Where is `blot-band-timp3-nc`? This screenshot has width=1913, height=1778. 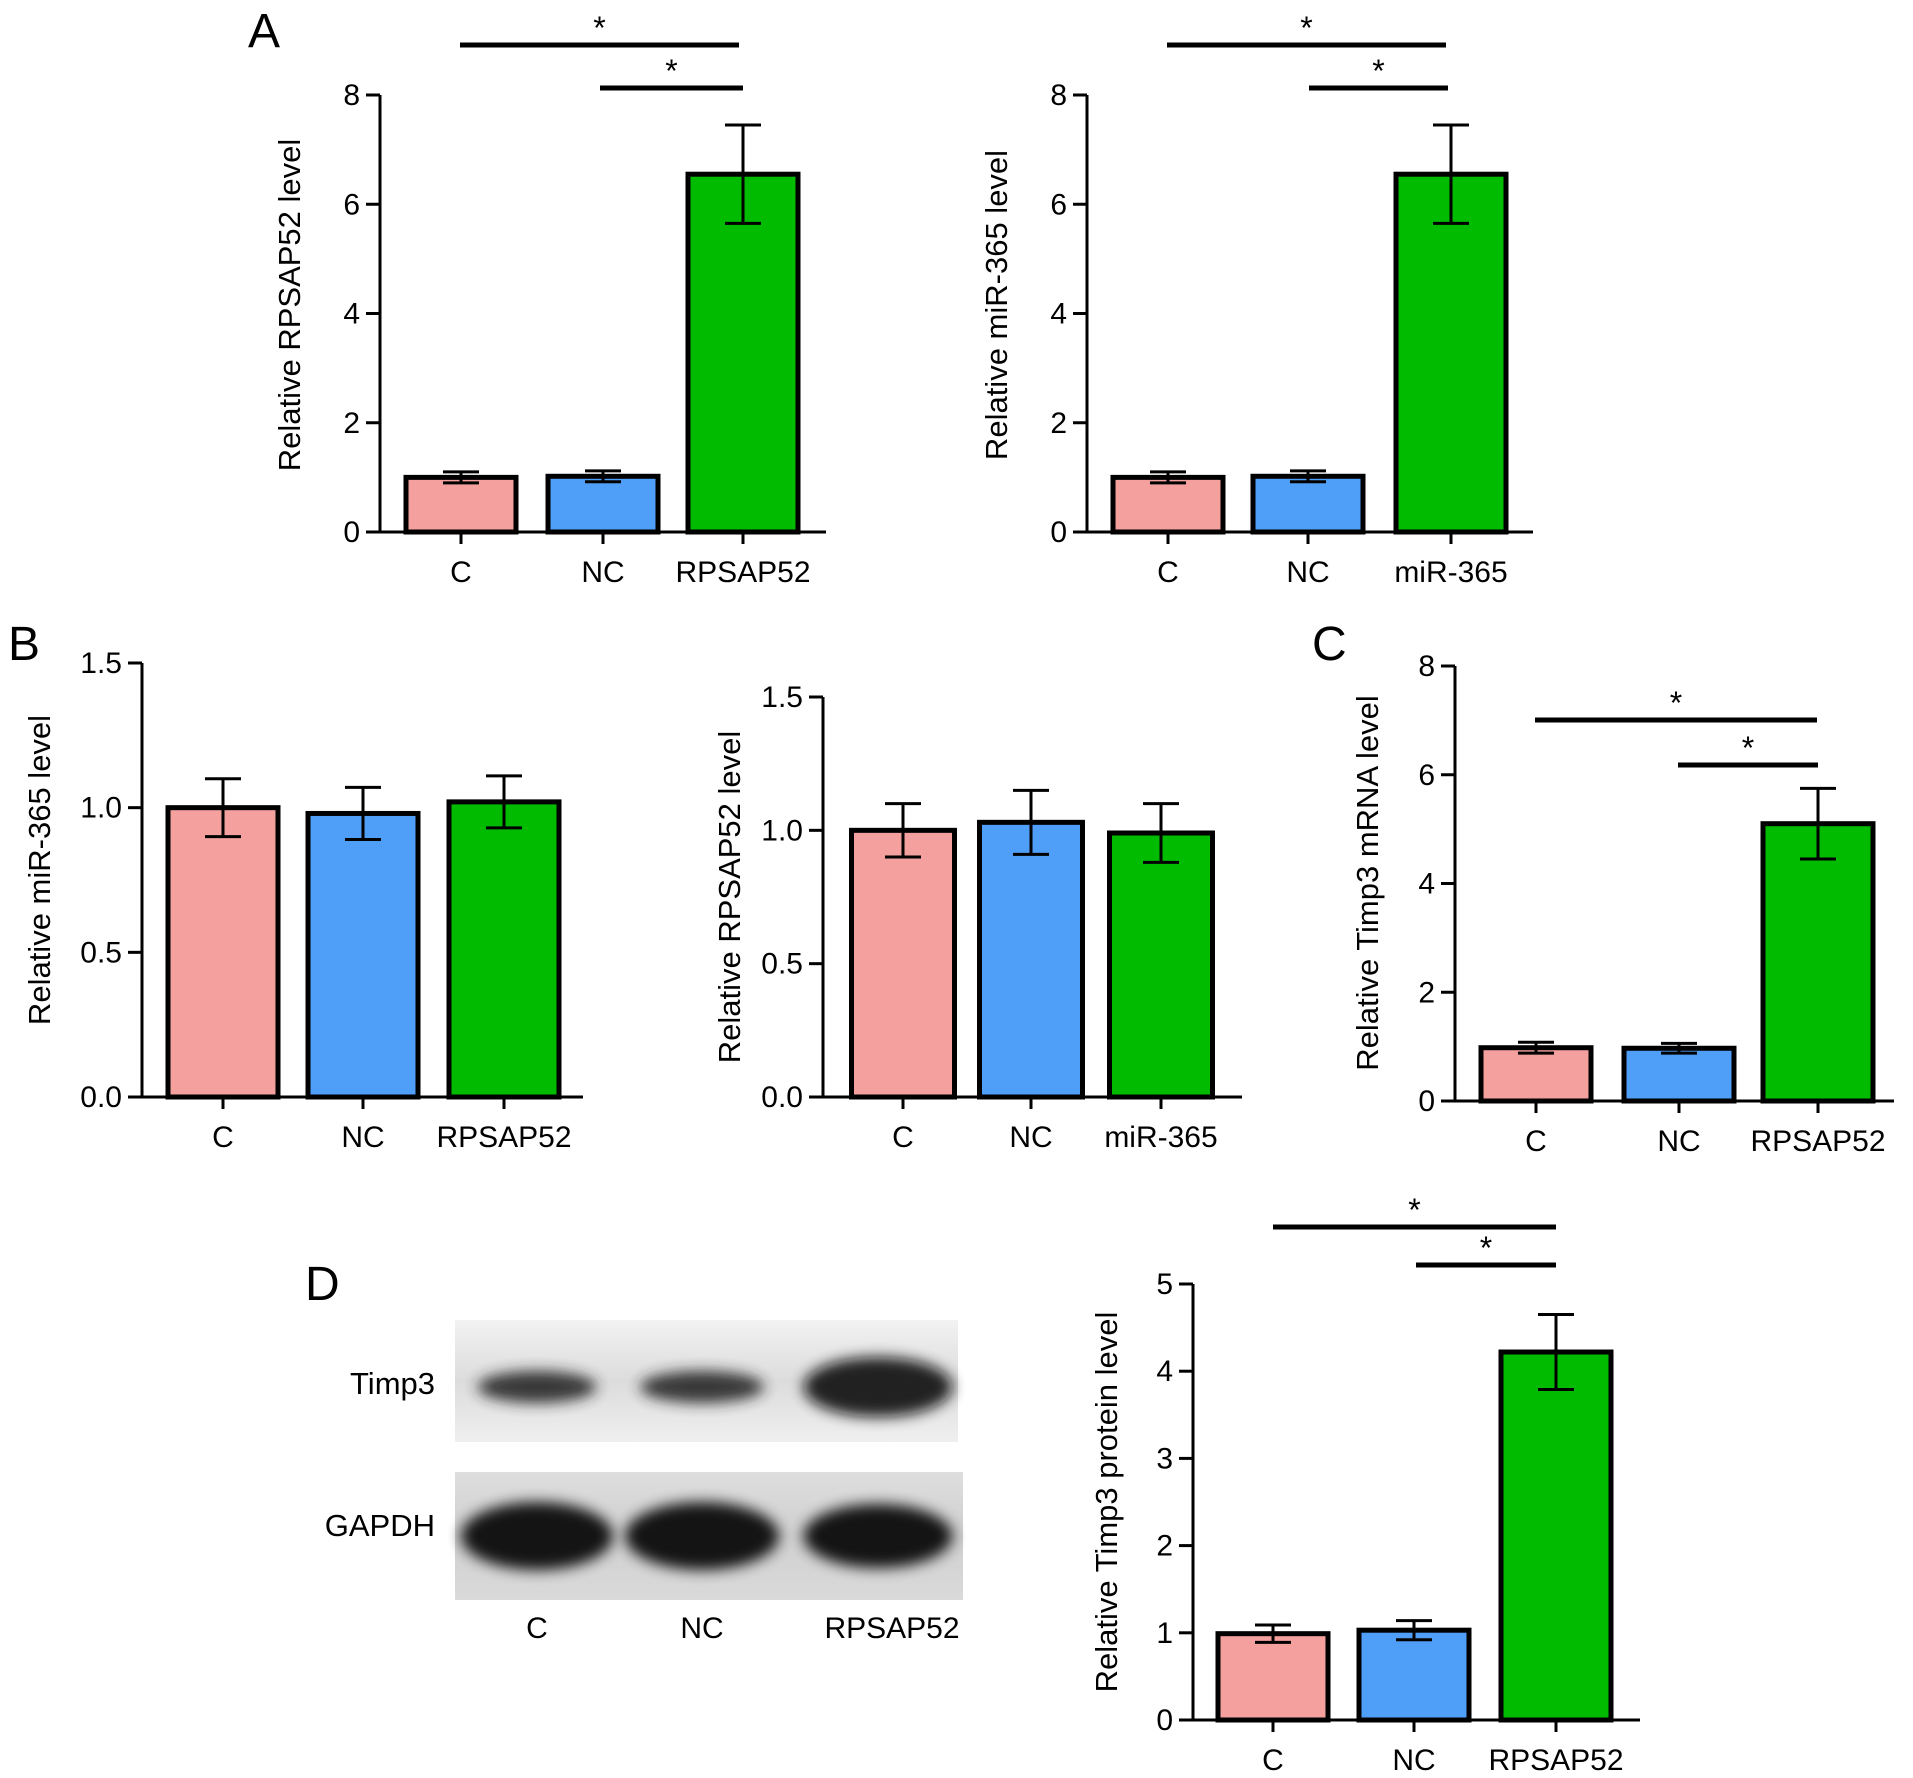
blot-band-timp3-nc is located at coordinates (702, 1387).